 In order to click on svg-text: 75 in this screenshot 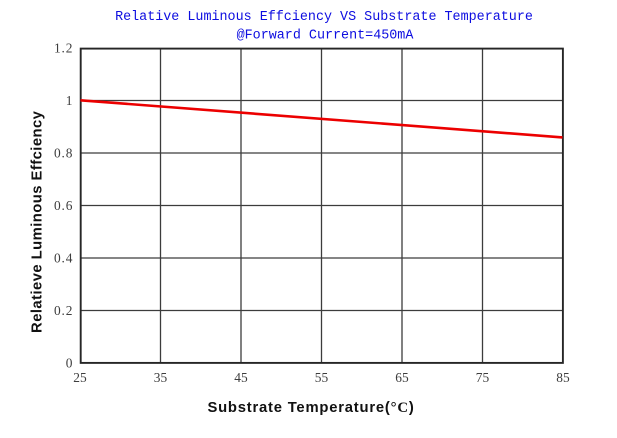, I will do `click(483, 377)`.